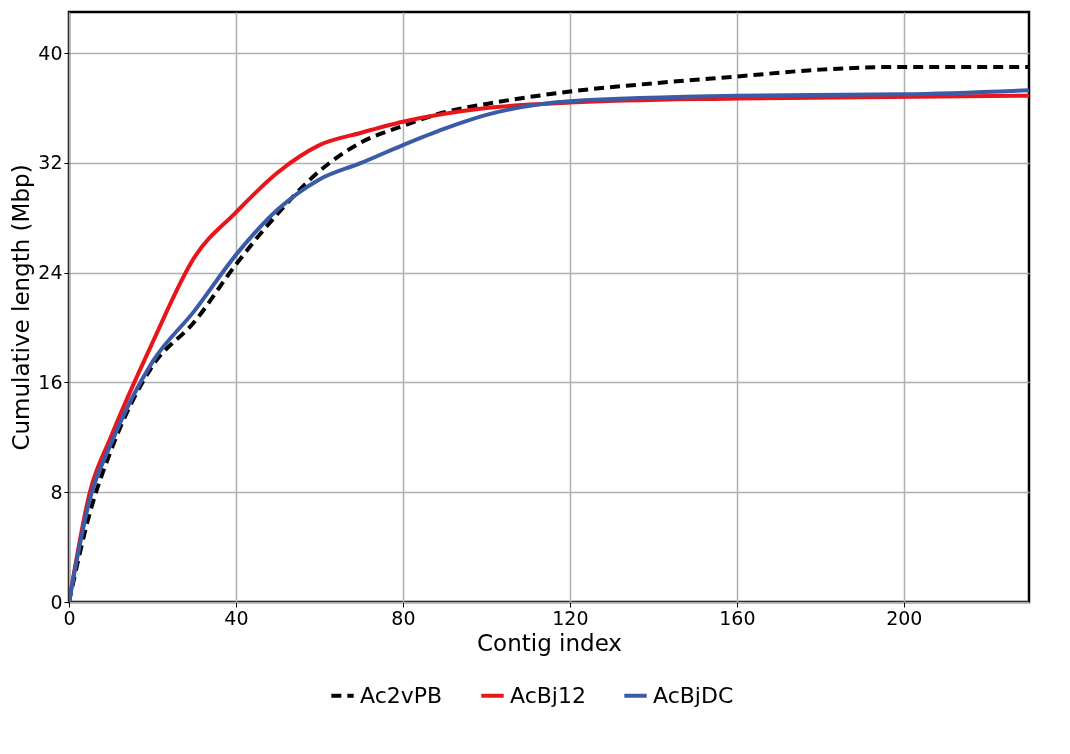 The height and width of the screenshot is (754, 1070). I want to click on y-tick-label: 16, so click(50, 381).